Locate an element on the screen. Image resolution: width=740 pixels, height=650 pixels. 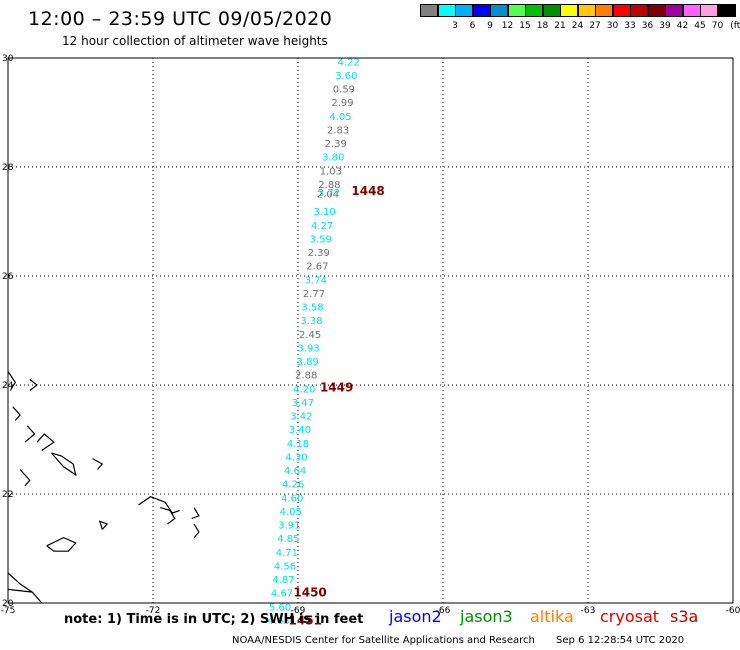
latitude-tick-label: 24 is located at coordinates (8, 386).